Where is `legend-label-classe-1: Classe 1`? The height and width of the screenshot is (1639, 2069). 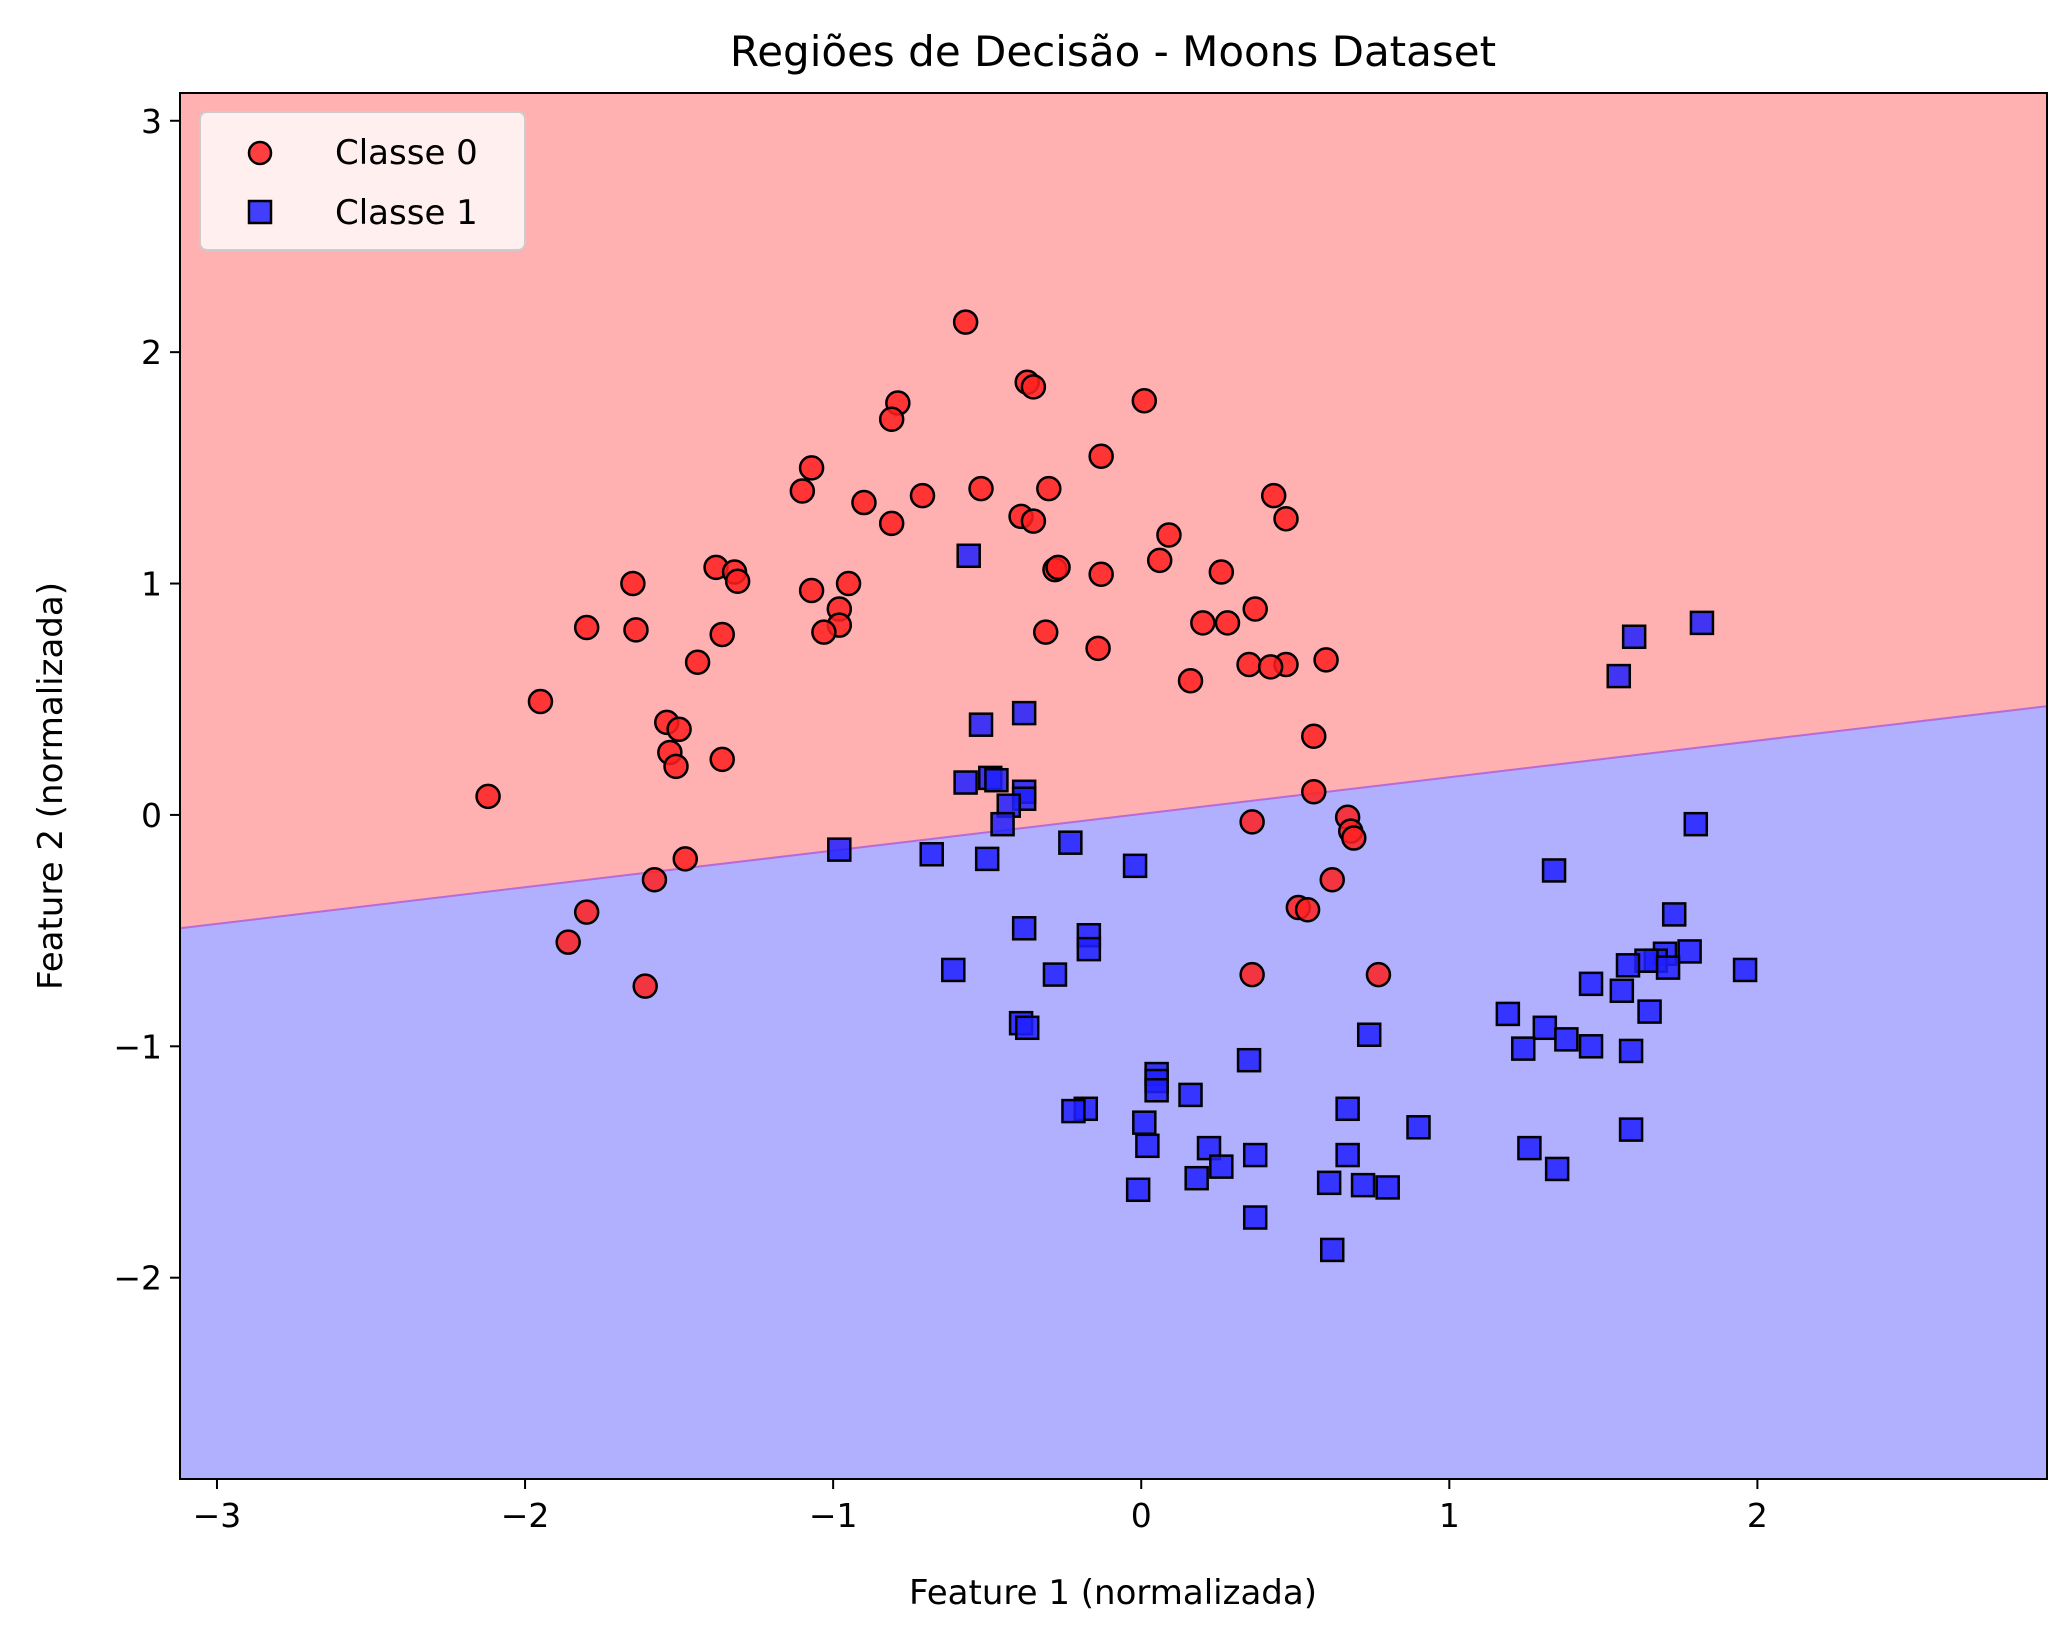 legend-label-classe-1: Classe 1 is located at coordinates (406, 213).